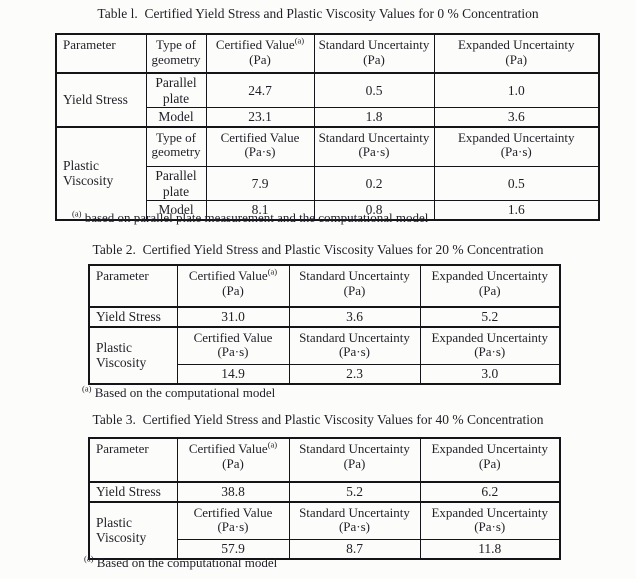 The image size is (636, 579). I want to click on data-cell: 8.7, so click(354, 549).